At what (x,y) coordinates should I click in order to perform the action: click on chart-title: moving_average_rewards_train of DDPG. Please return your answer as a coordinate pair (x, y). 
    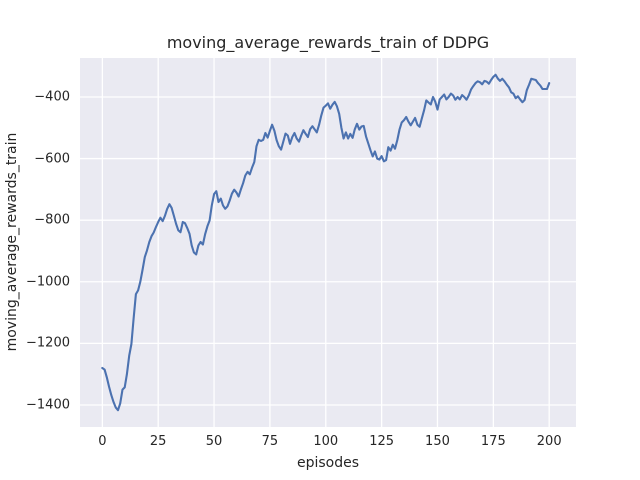
    Looking at the image, I should click on (328, 42).